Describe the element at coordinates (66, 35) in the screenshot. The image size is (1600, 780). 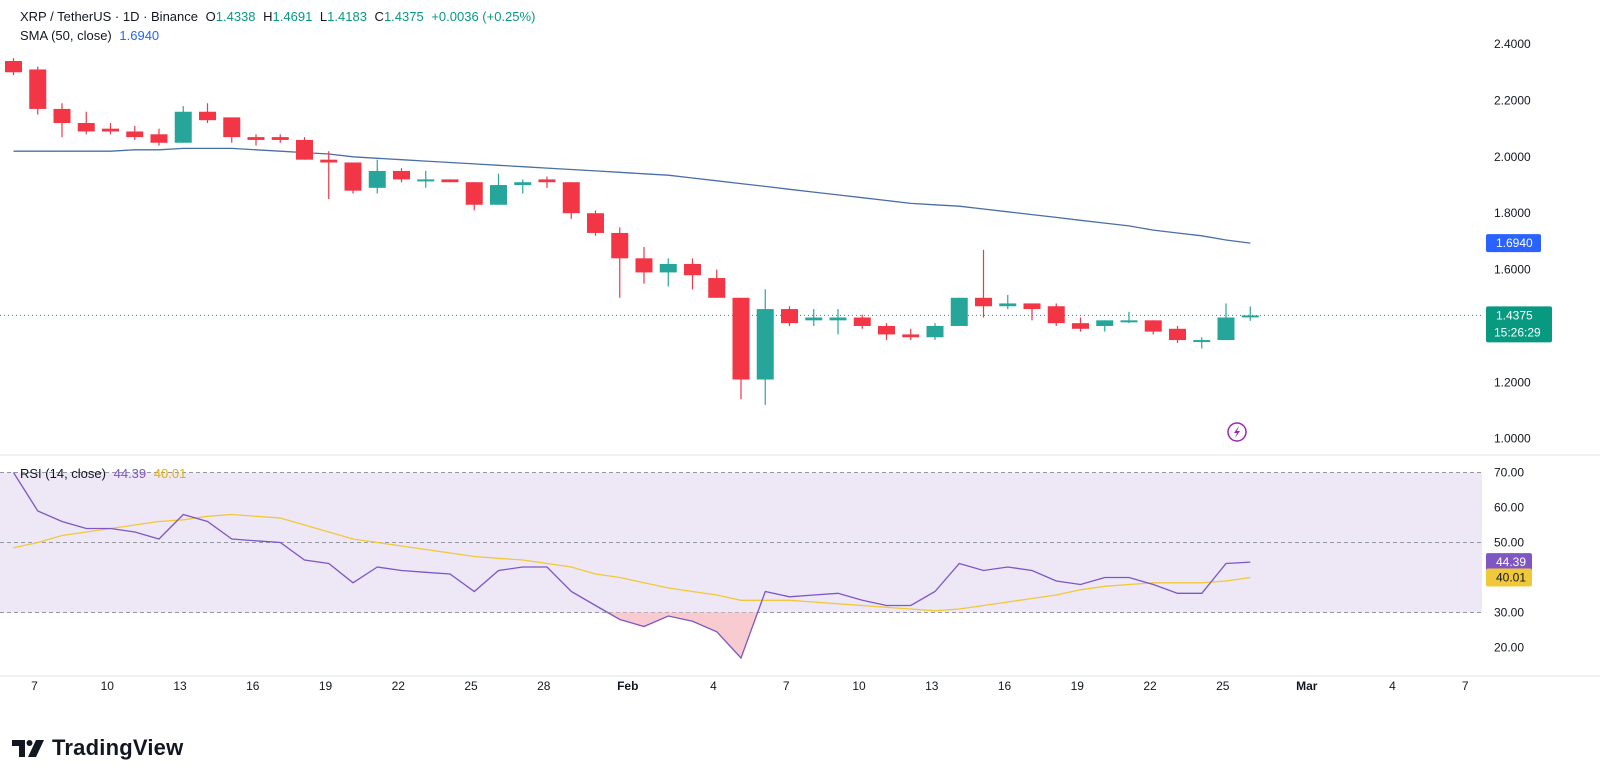
I see `sma-label: SMA (50, close)` at that location.